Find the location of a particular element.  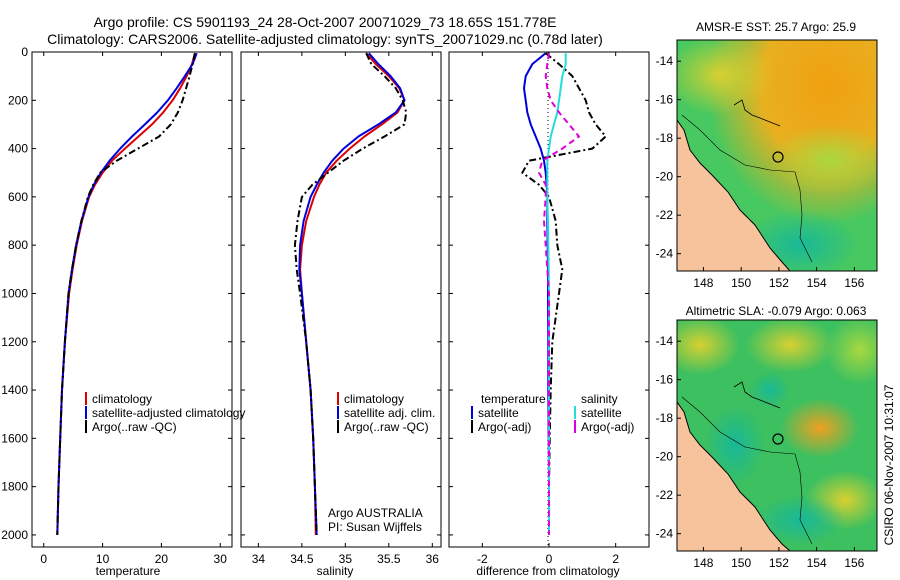

sla-map-coastline is located at coordinates (734, 476).